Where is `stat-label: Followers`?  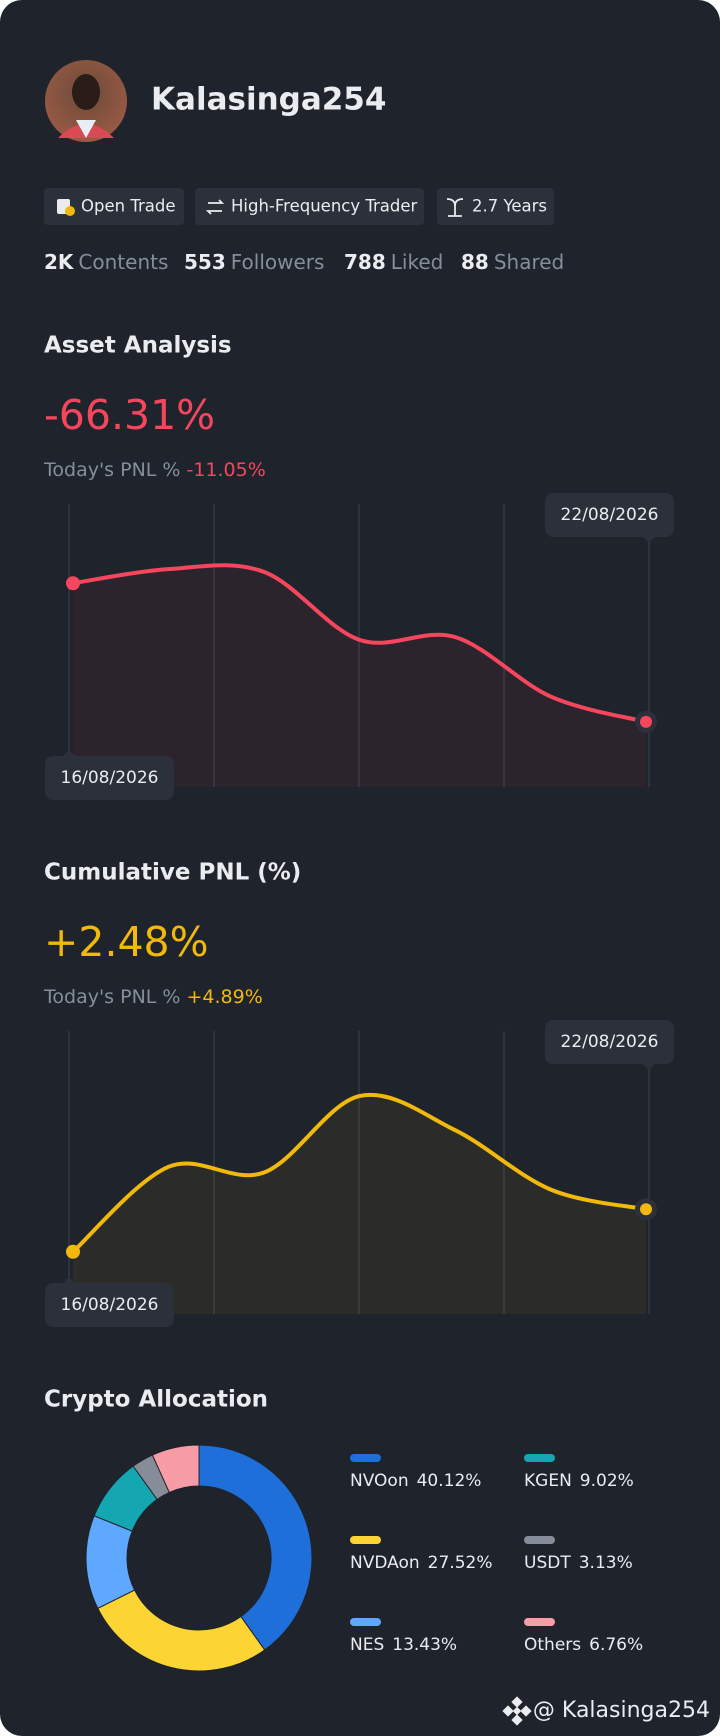
stat-label: Followers is located at coordinates (278, 262).